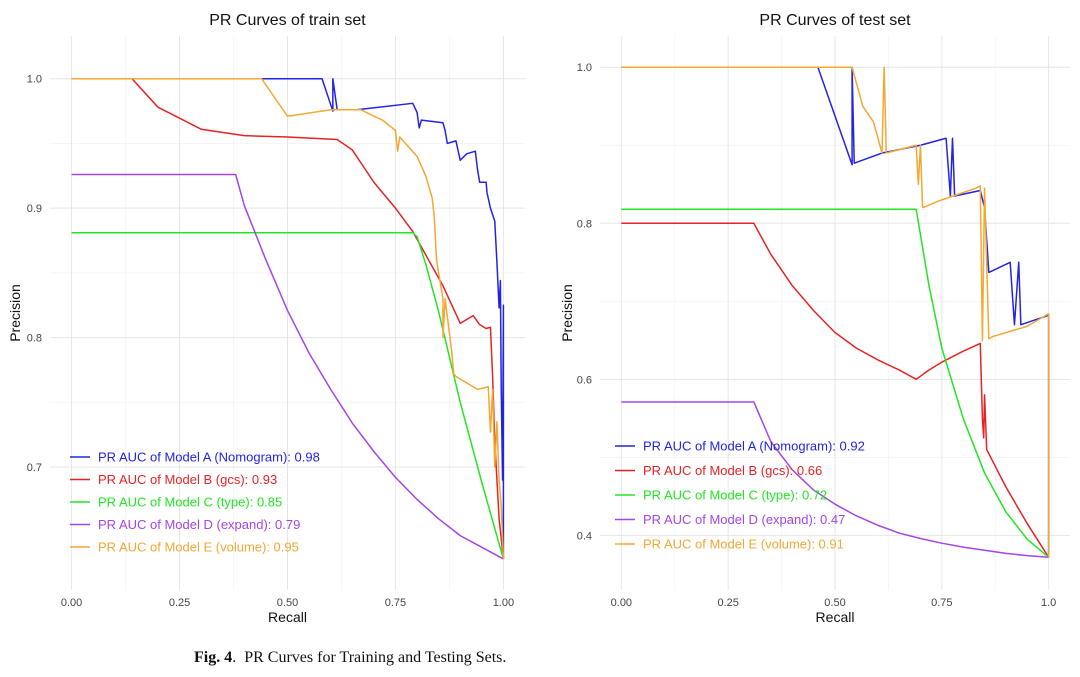 This screenshot has width=1080, height=677. What do you see at coordinates (179, 603) in the screenshot?
I see `train-x-tick-label: 0.25` at bounding box center [179, 603].